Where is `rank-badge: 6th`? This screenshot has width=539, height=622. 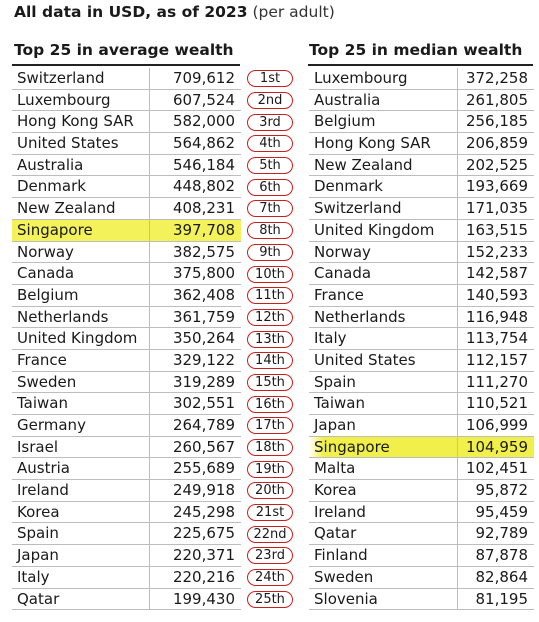 rank-badge: 6th is located at coordinates (270, 187).